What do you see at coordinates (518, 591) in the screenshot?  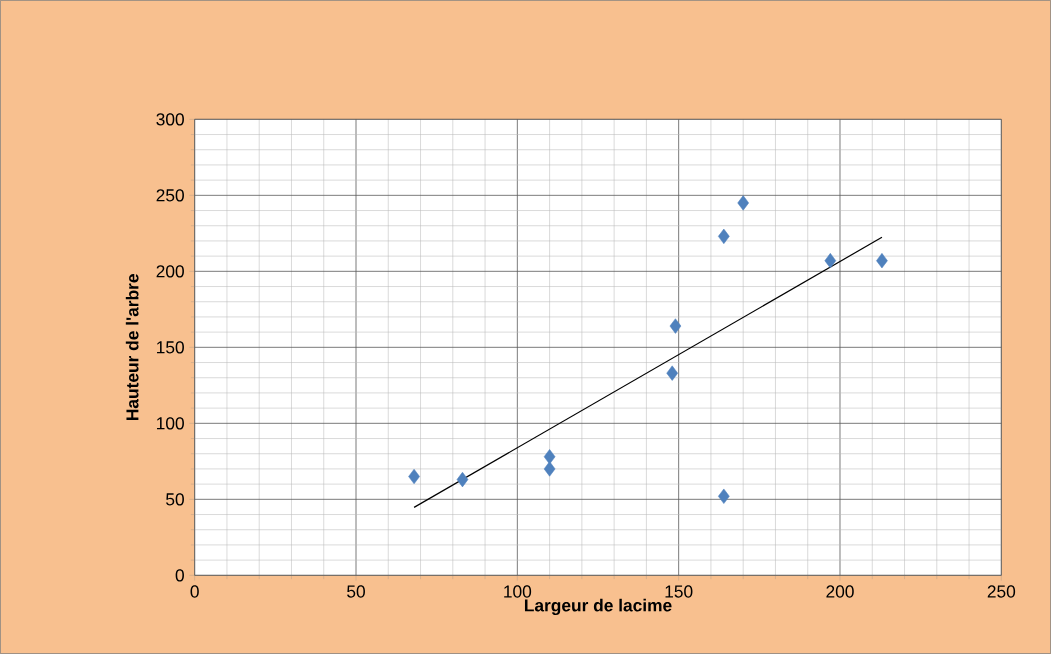 I see `x-tick-label: 100` at bounding box center [518, 591].